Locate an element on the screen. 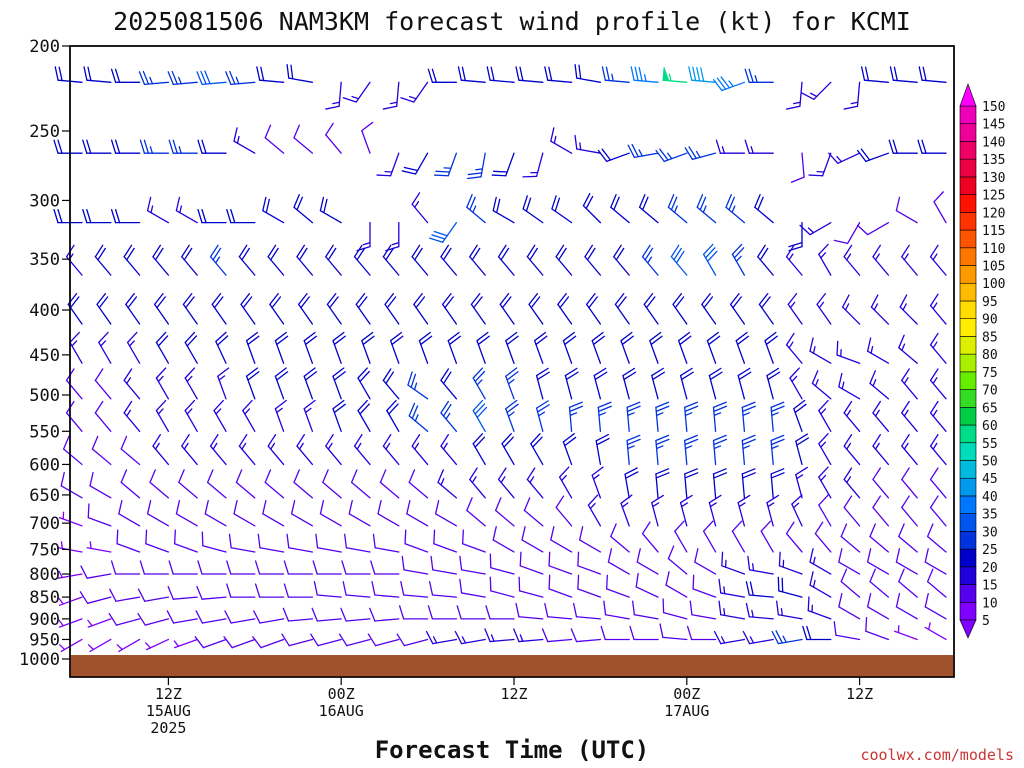 The image size is (1024, 768). y-tick-label: 650 is located at coordinates (44, 496).